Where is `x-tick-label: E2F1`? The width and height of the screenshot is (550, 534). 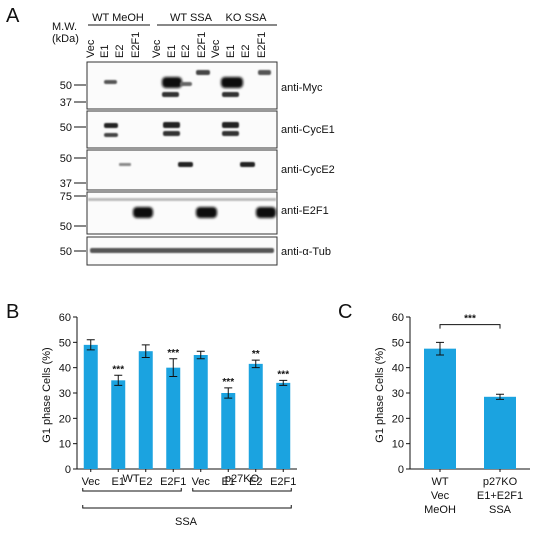
x-tick-label: E2F1 is located at coordinates (173, 482).